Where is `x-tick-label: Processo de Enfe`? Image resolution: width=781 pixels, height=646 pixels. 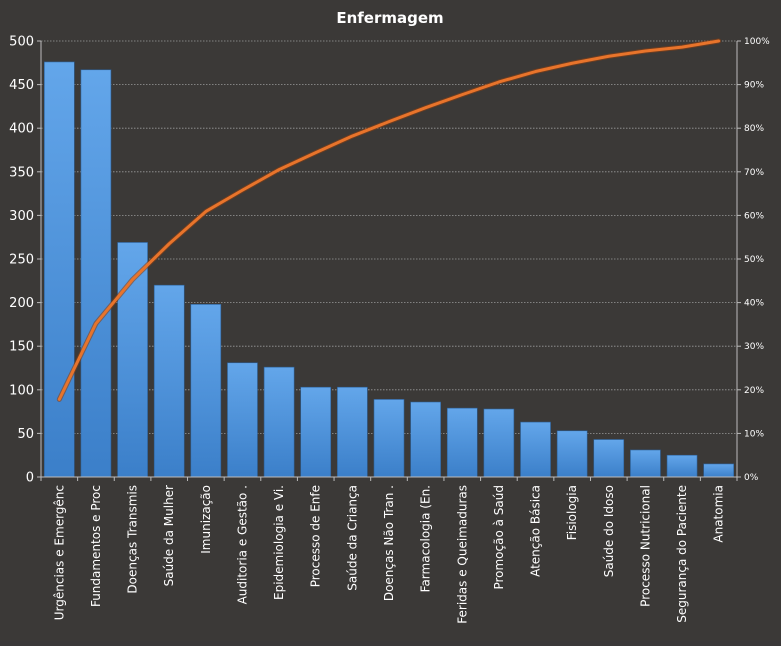 x-tick-label: Processo de Enfe is located at coordinates (316, 536).